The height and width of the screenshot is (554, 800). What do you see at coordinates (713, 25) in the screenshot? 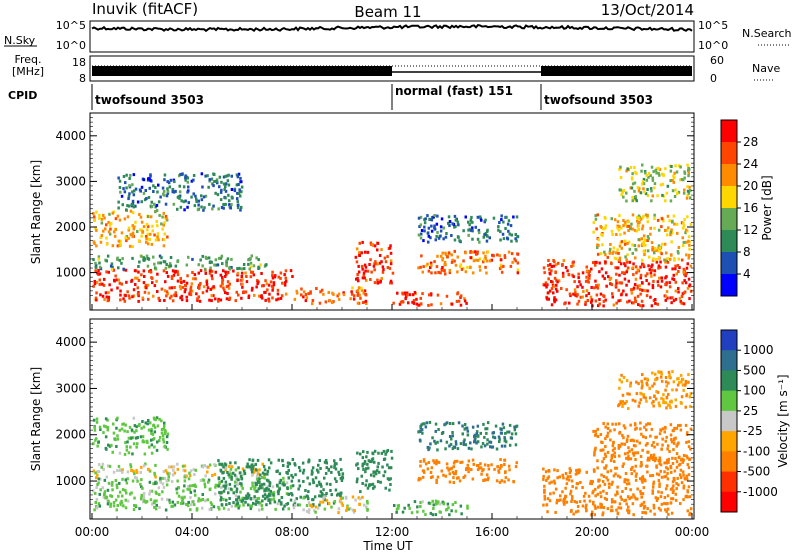
I see `noise-right-tick-top: 10^5` at bounding box center [713, 25].